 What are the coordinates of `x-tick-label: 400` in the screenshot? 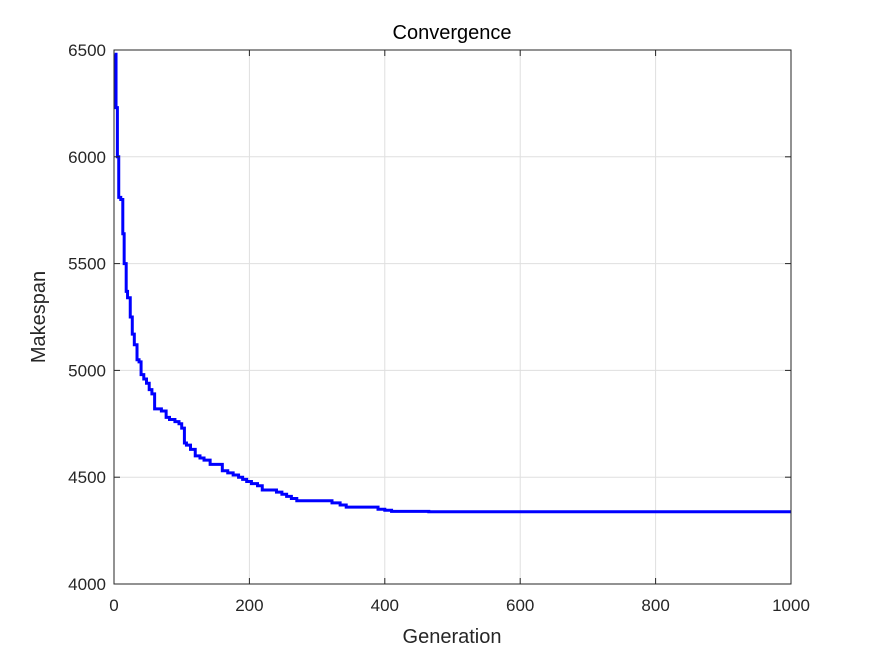 It's located at (385, 605).